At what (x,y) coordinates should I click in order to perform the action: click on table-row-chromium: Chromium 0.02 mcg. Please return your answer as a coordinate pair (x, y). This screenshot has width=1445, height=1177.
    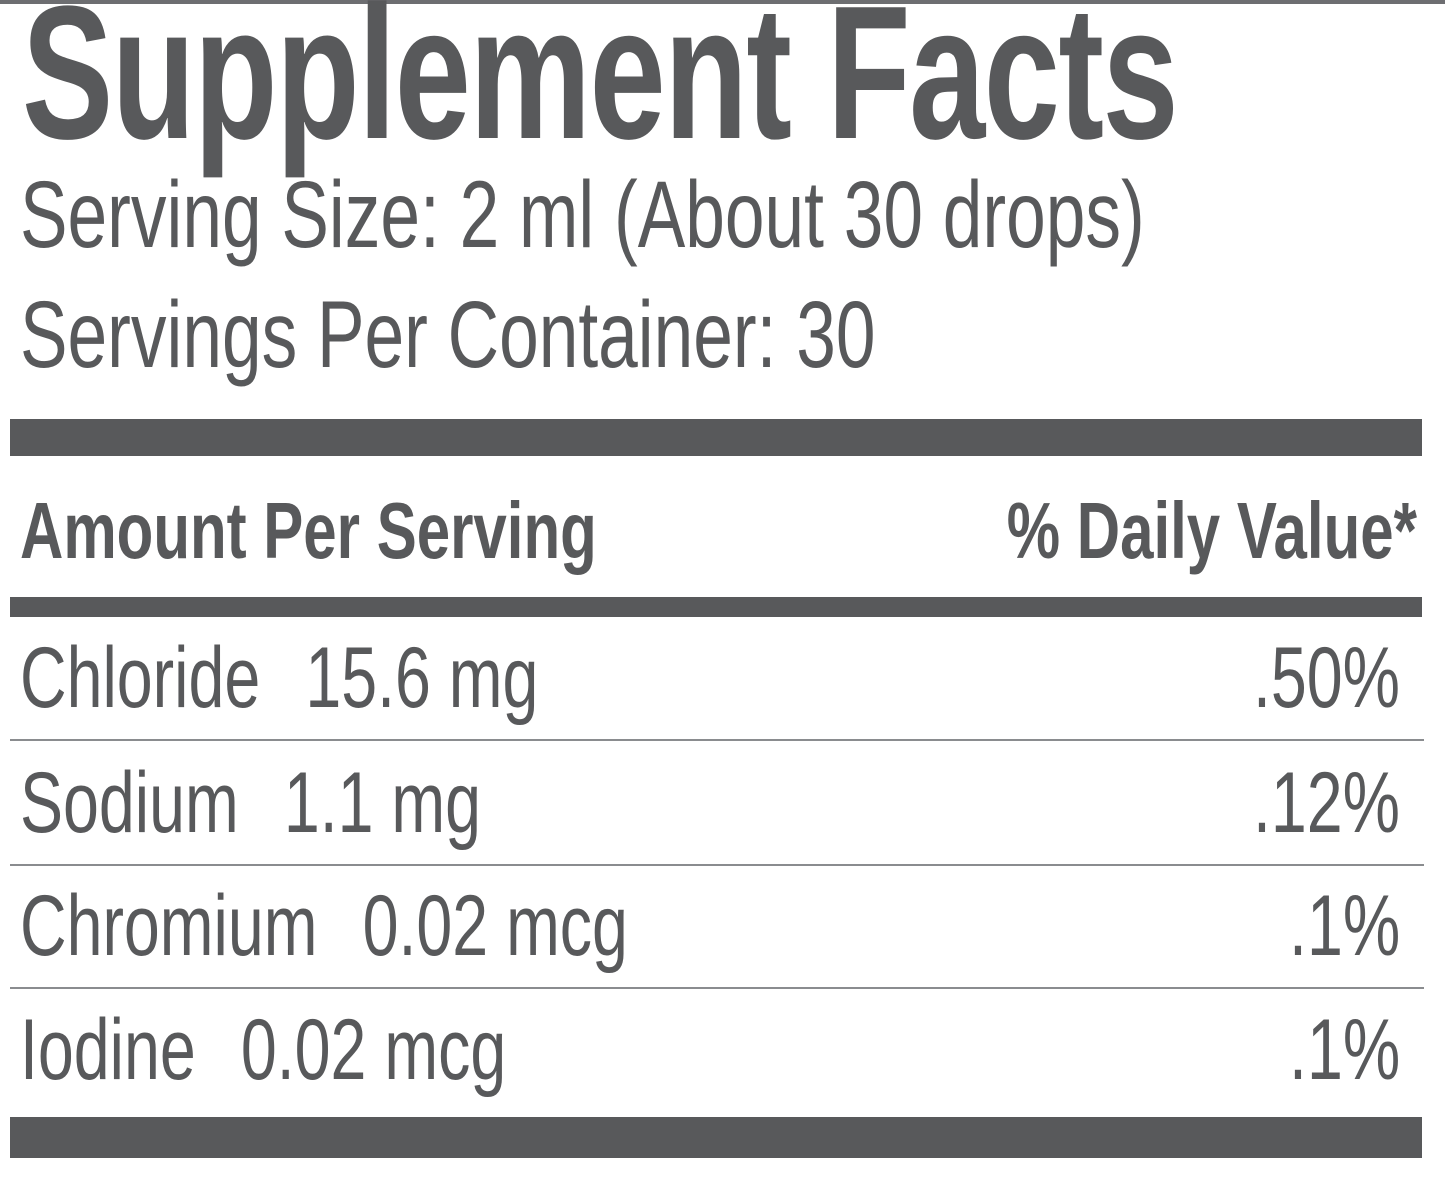
    Looking at the image, I should click on (425, 926).